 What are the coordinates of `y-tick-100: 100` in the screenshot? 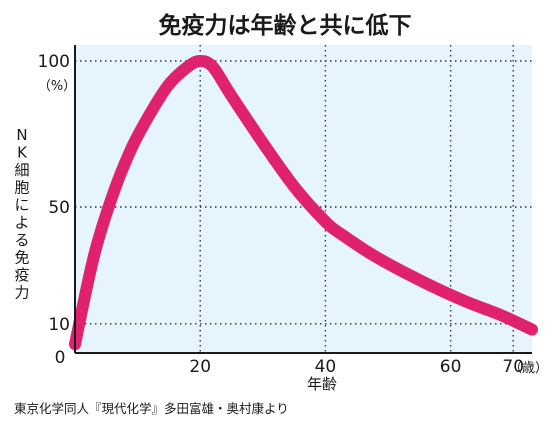 It's located at (54, 62).